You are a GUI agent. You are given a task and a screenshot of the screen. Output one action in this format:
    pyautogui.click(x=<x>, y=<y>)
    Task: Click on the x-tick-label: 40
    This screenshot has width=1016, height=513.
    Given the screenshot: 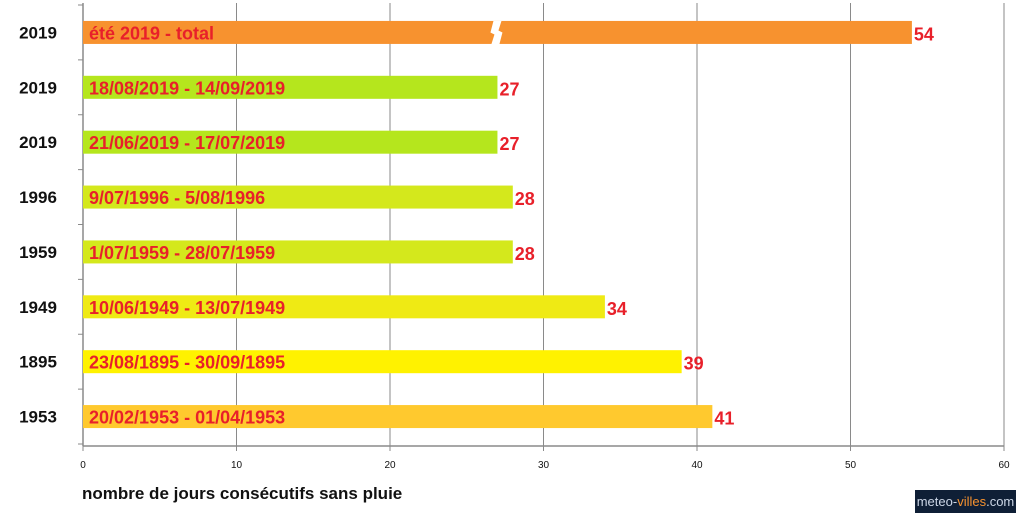 What is the action you would take?
    pyautogui.click(x=697, y=465)
    